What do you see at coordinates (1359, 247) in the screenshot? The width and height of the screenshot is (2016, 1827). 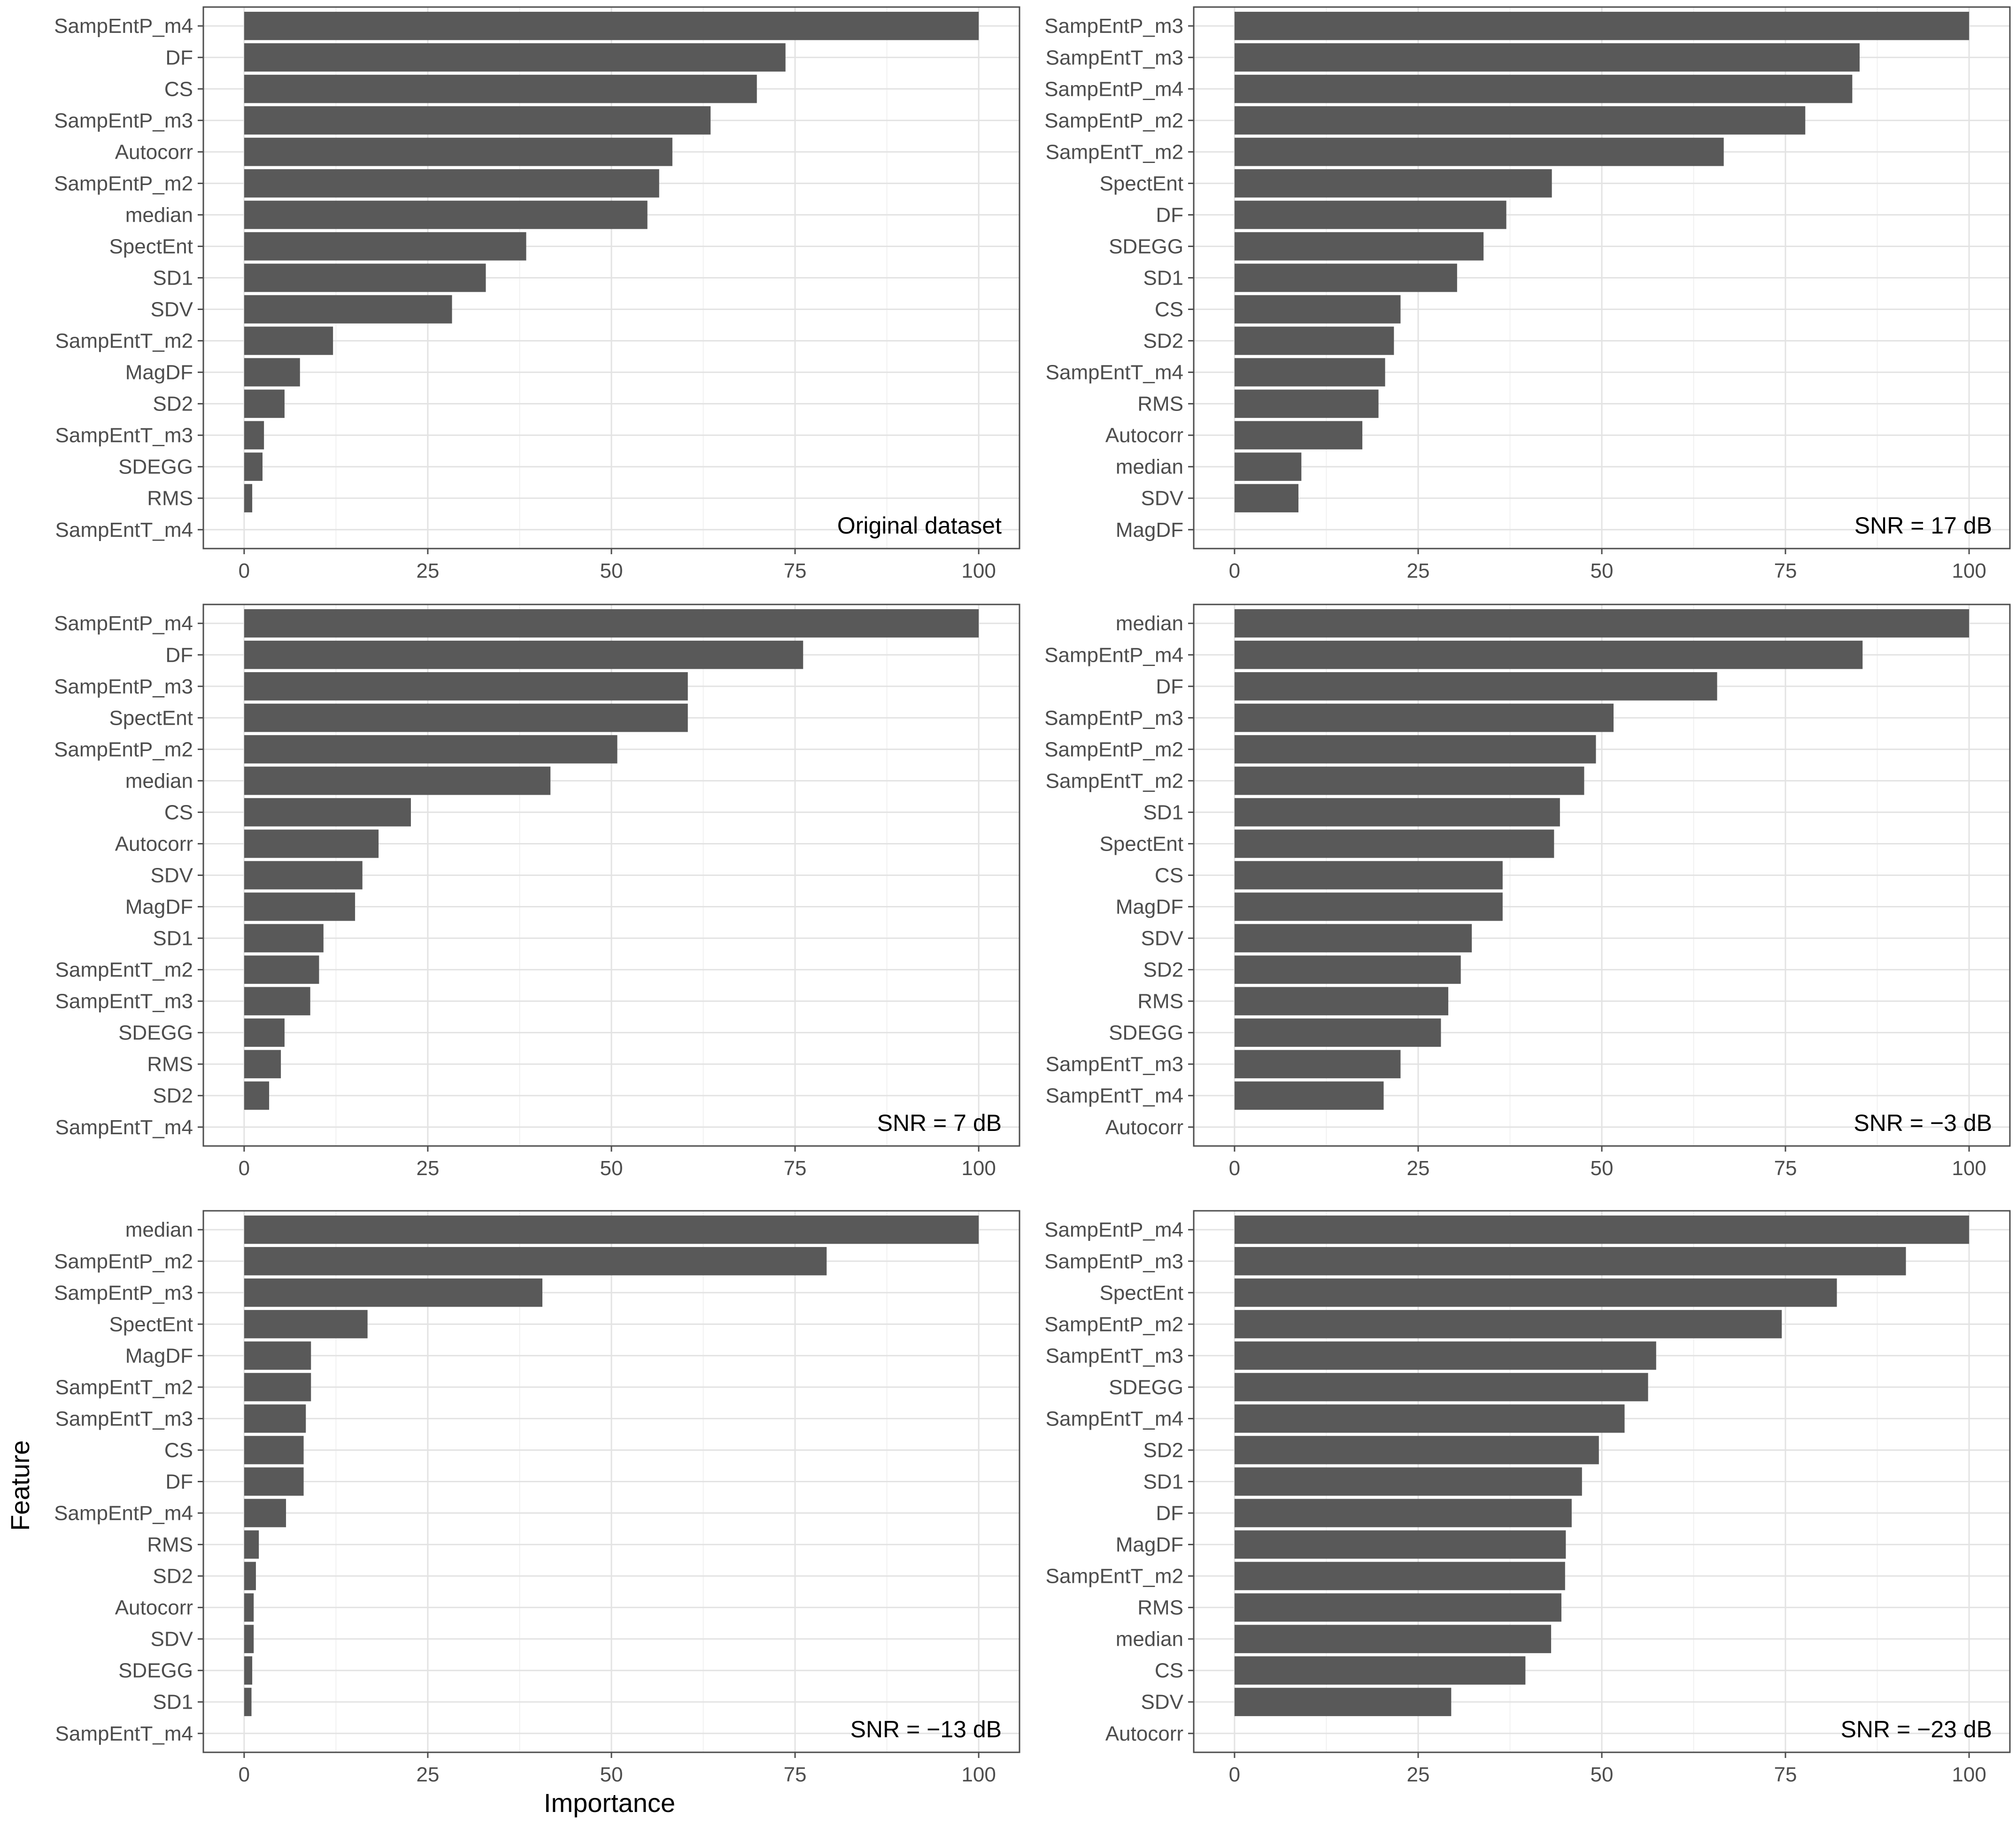 I see `bar-SDEGG` at bounding box center [1359, 247].